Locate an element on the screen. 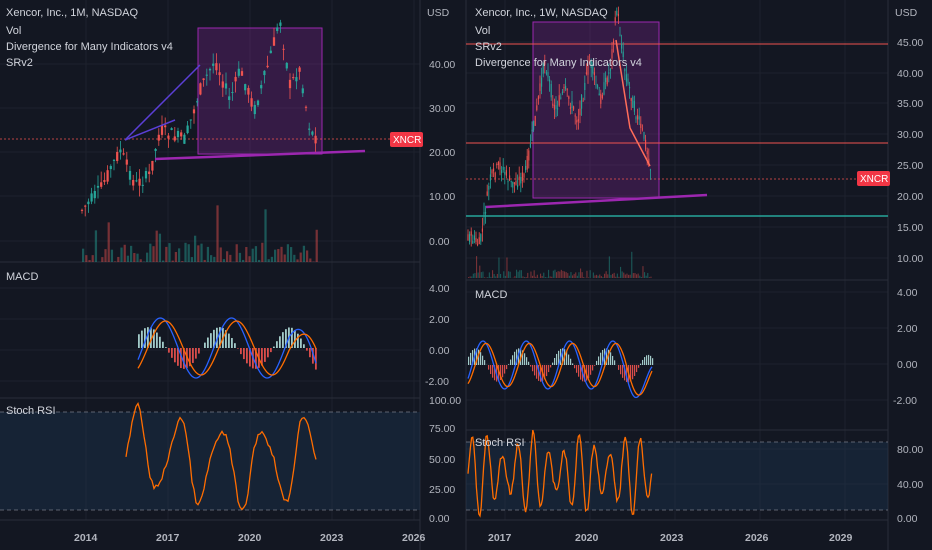 This screenshot has height=550, width=932. right-indicator-srv2: SRv2 is located at coordinates (488, 47).